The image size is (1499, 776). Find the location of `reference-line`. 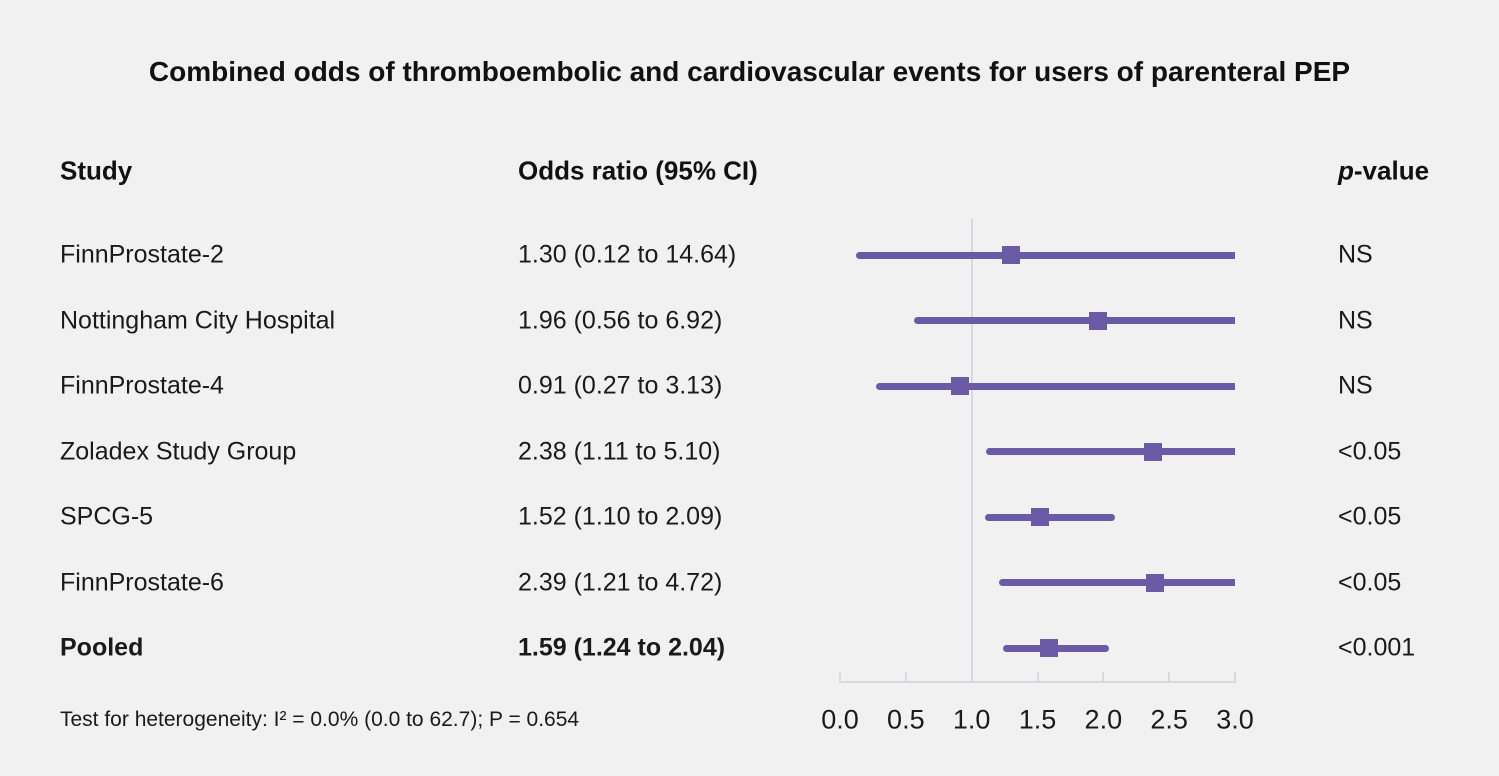

reference-line is located at coordinates (971, 450).